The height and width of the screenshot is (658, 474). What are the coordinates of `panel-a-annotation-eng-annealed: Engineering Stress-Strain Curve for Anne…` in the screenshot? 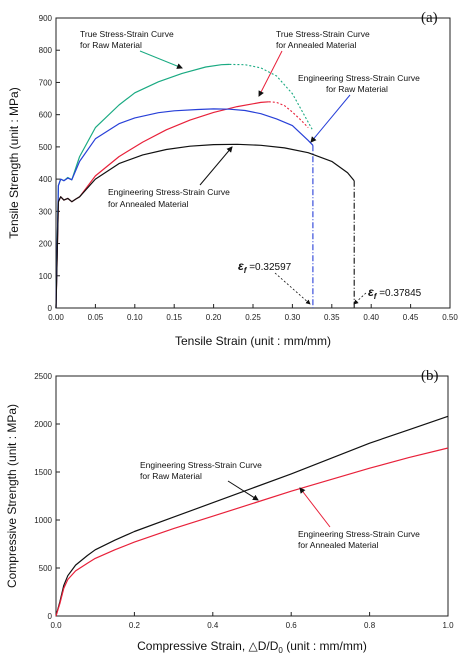 It's located at (170, 177).